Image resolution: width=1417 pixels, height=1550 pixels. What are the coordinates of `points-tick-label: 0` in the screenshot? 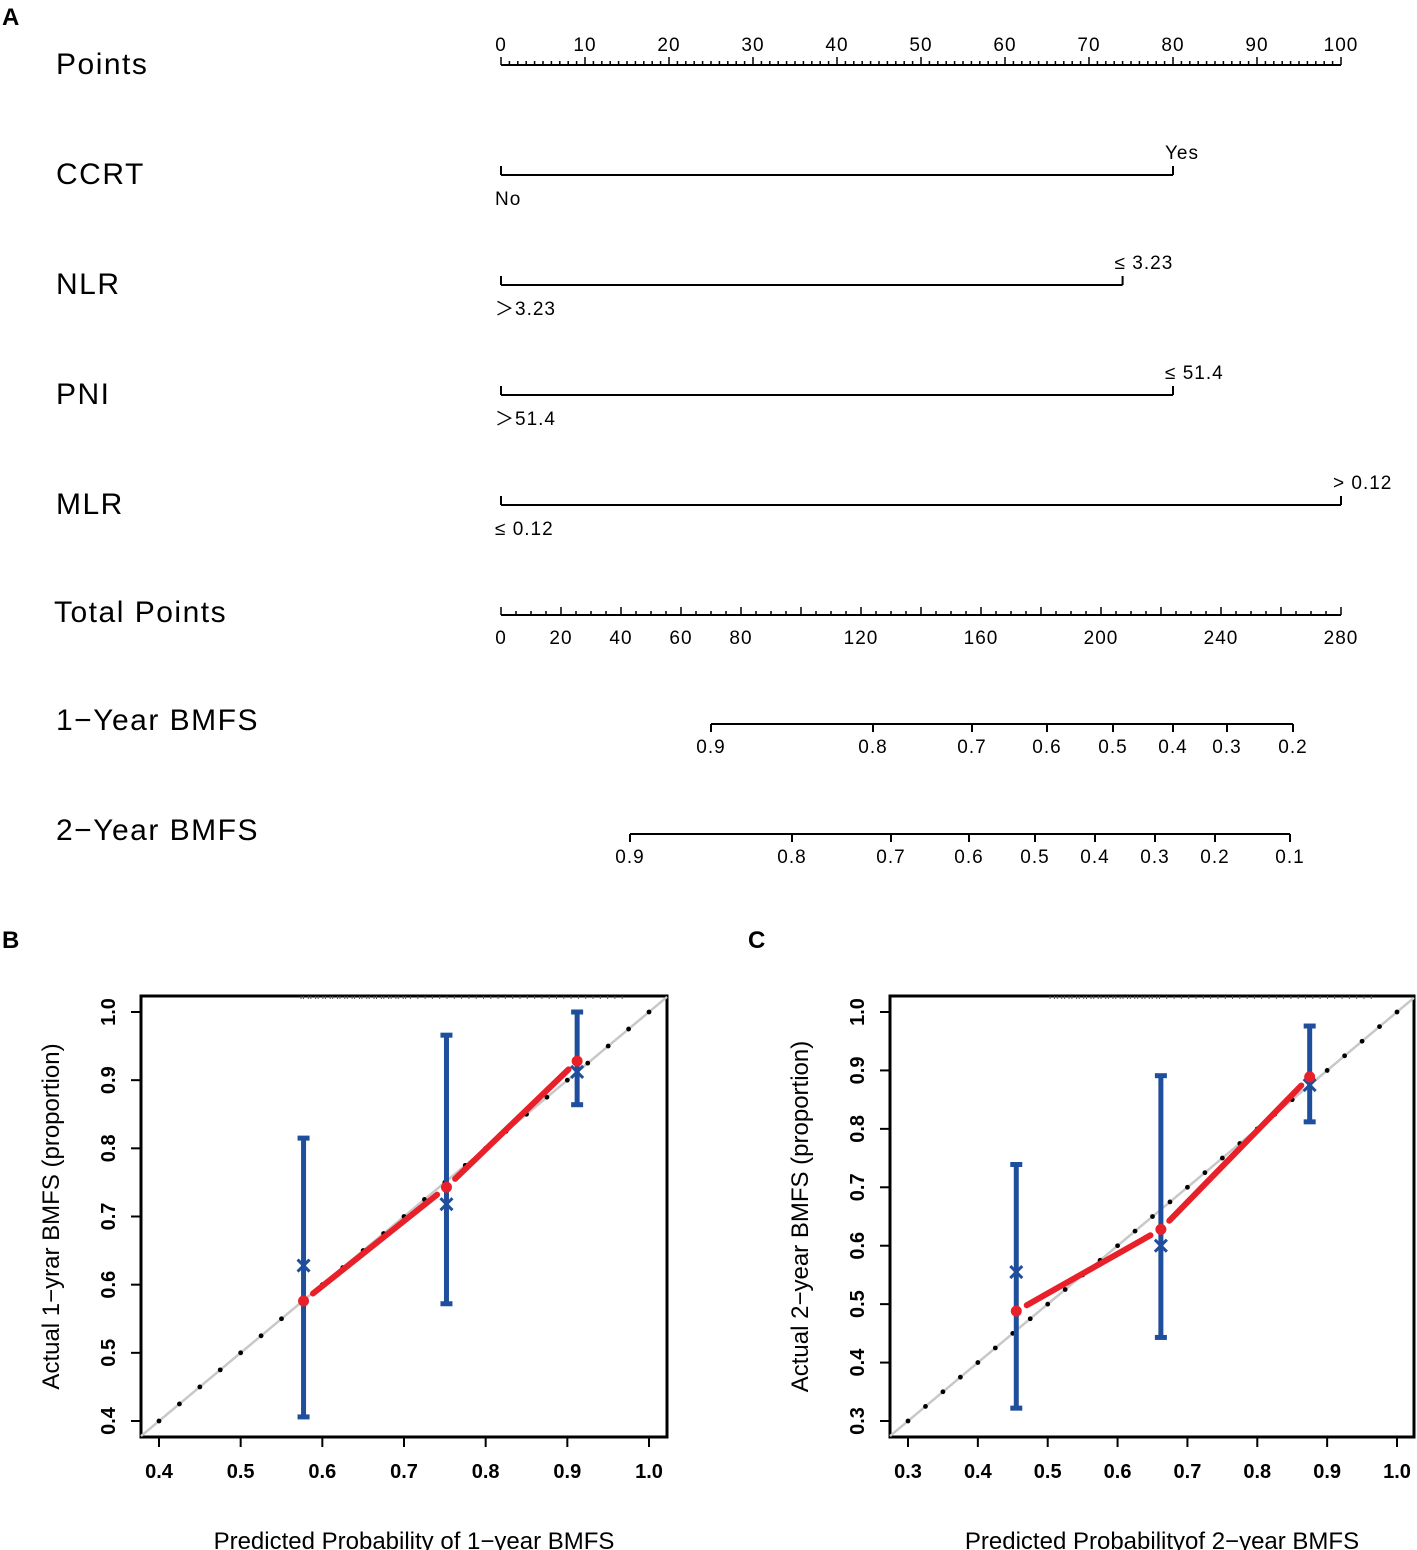 It's located at (501, 45).